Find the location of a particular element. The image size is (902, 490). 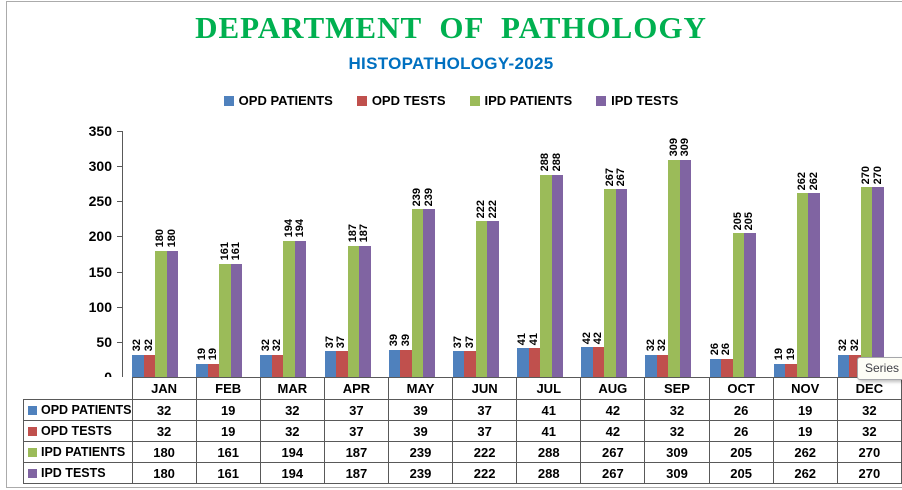

bar-opd-patients-jul is located at coordinates (523, 362).